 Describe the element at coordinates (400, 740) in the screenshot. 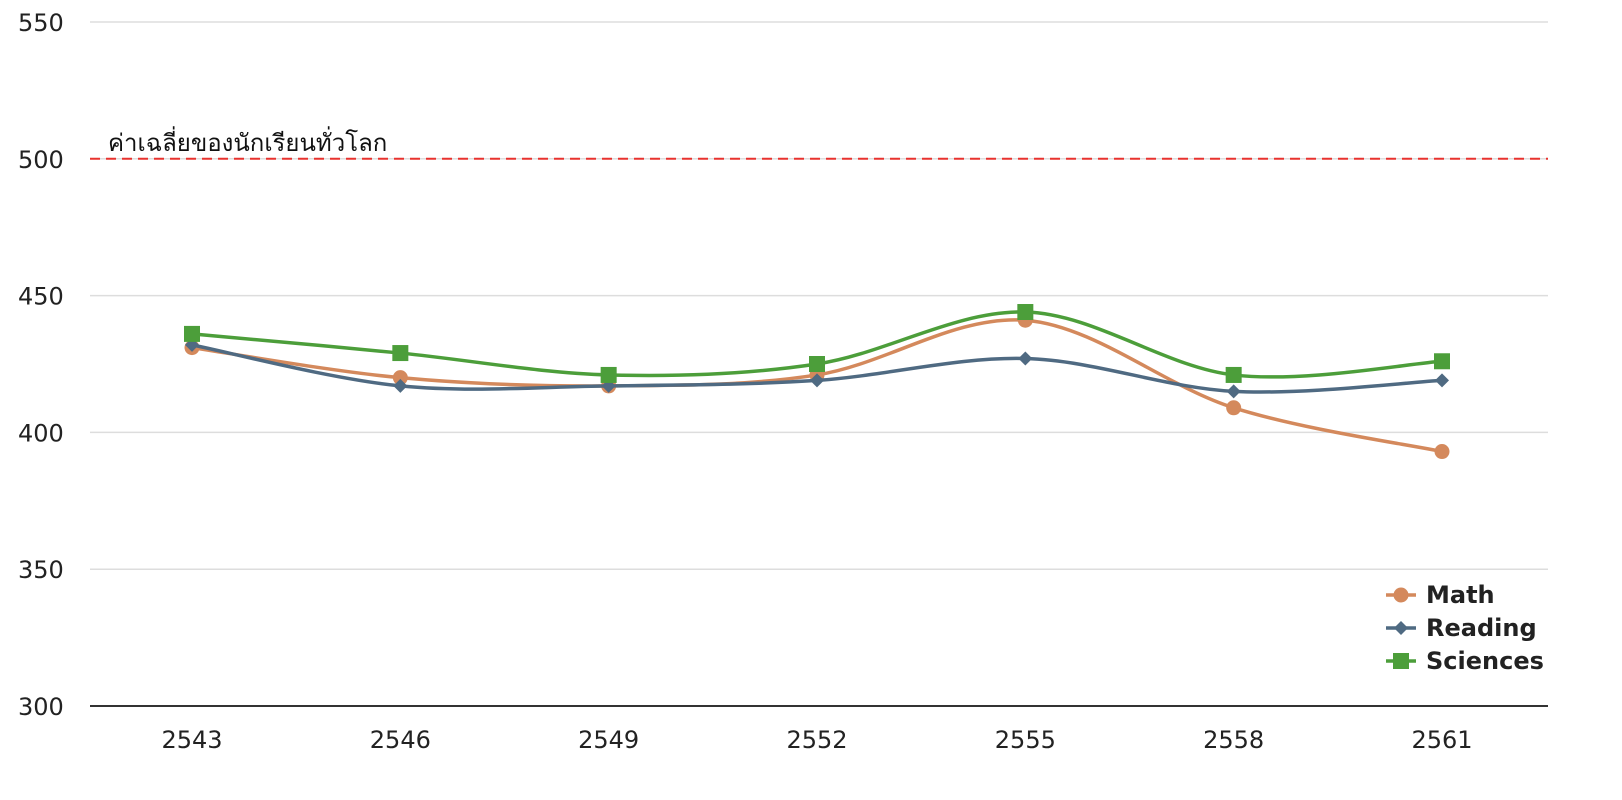

I see `x-tick-label: 2546` at that location.